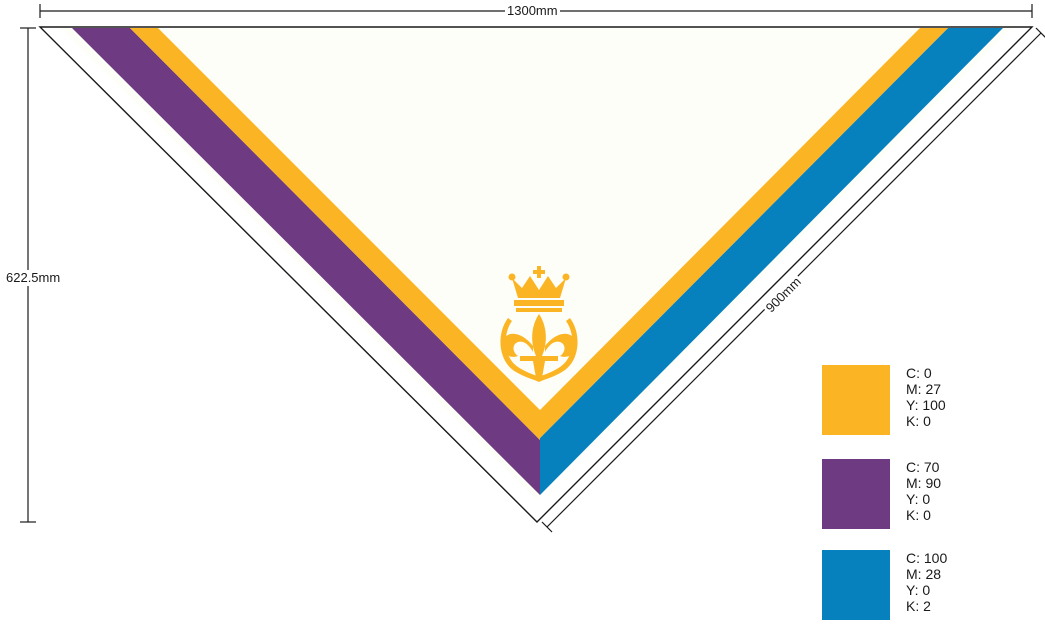 The width and height of the screenshot is (1045, 625). I want to click on cmyk-values-purple: C: 70 M: 90 Y: 0 K: 0, so click(923, 491).